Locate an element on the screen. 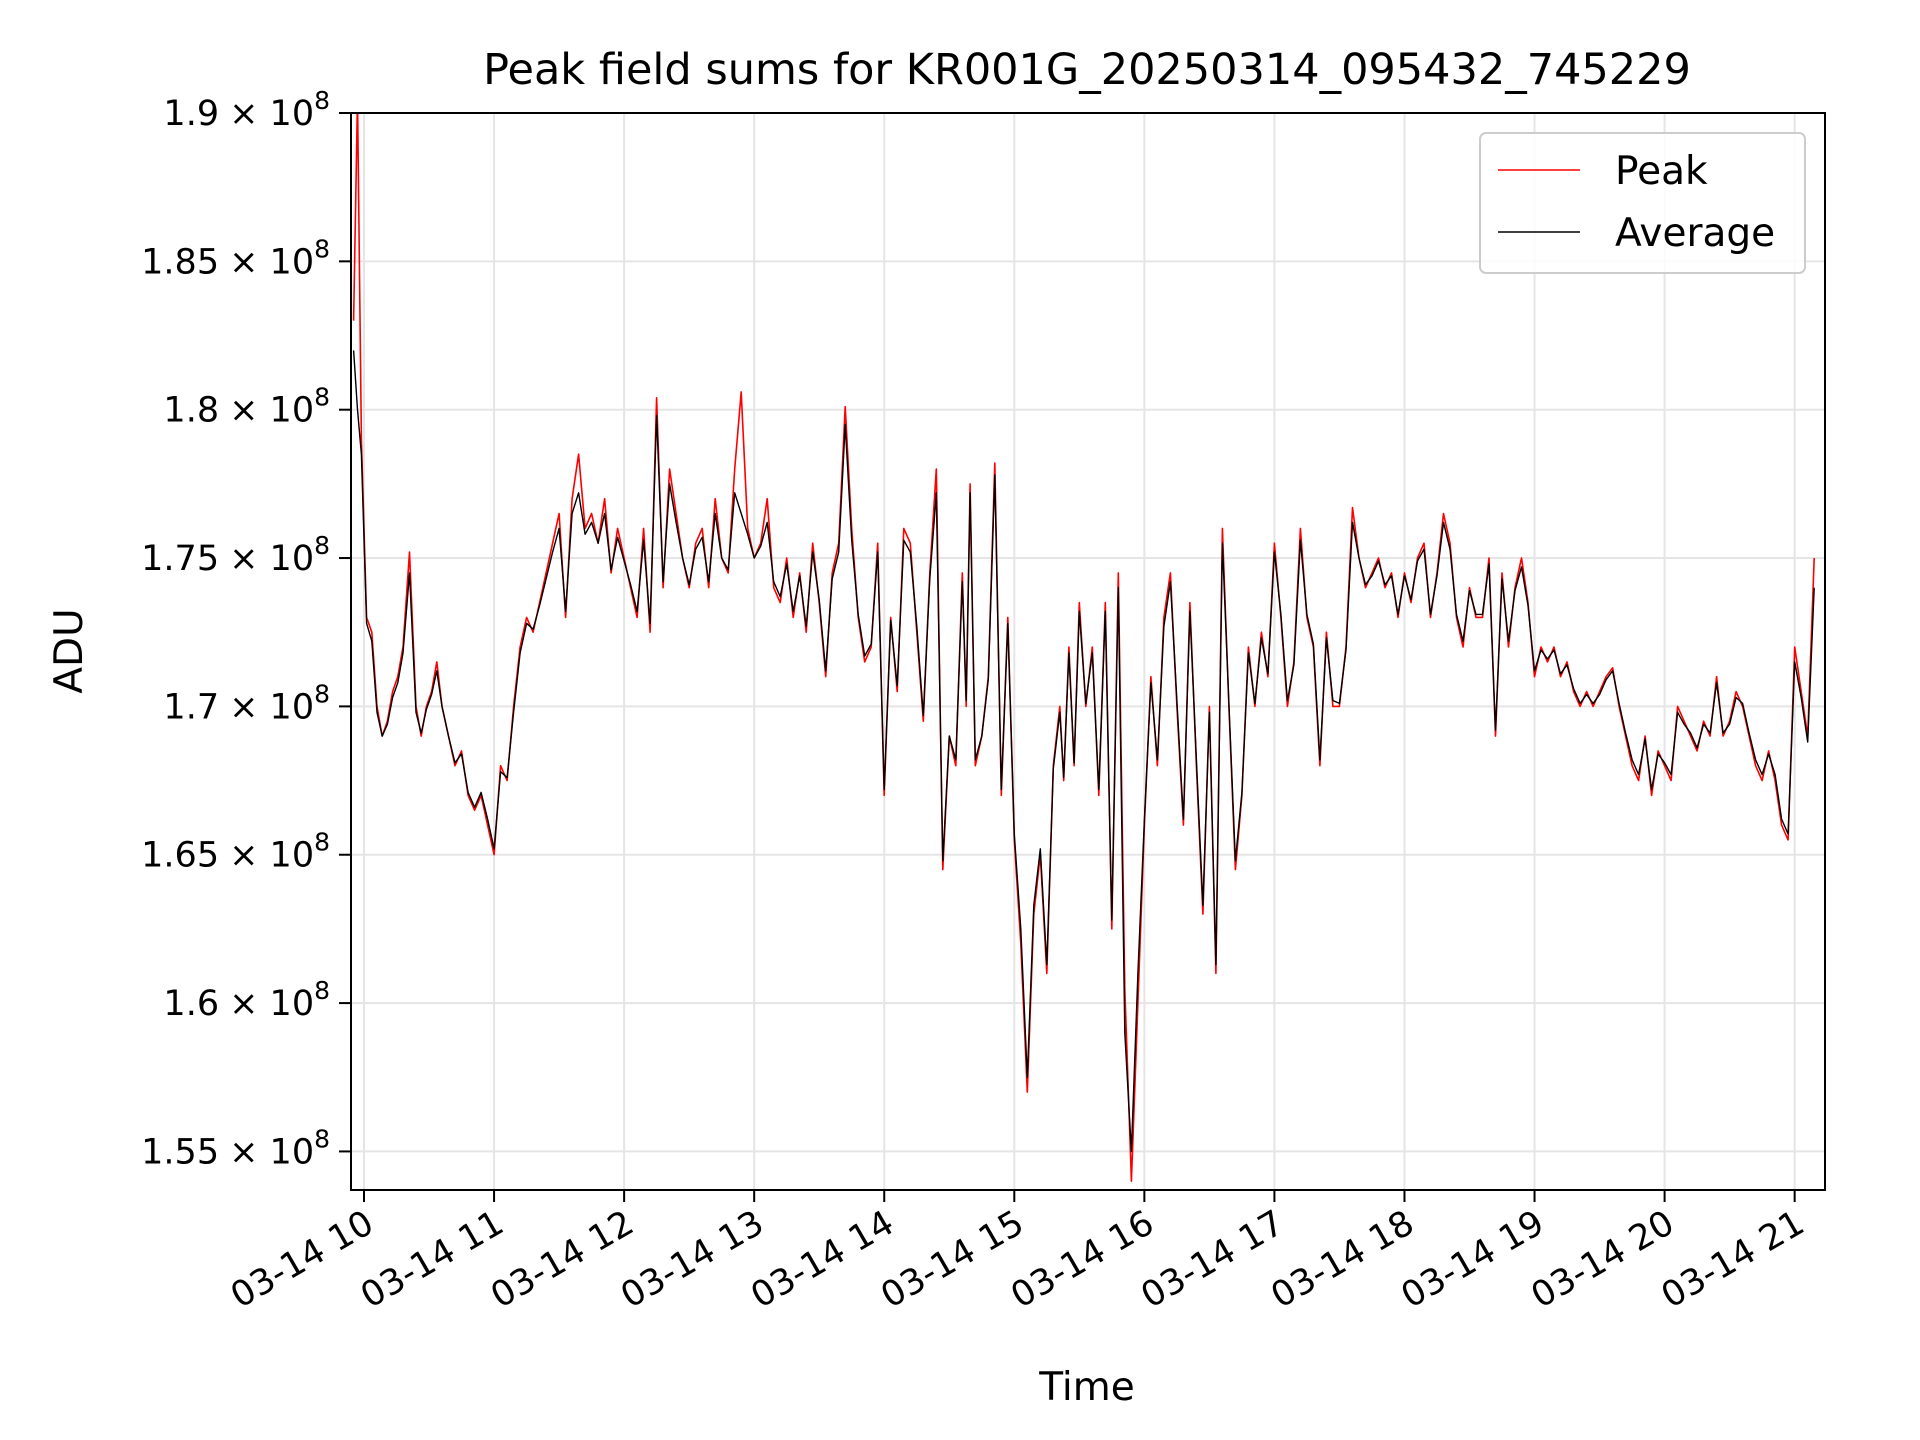 This screenshot has width=1920, height=1440. y-tick-label: 1.8 × 10⁸ is located at coordinates (246, 407).